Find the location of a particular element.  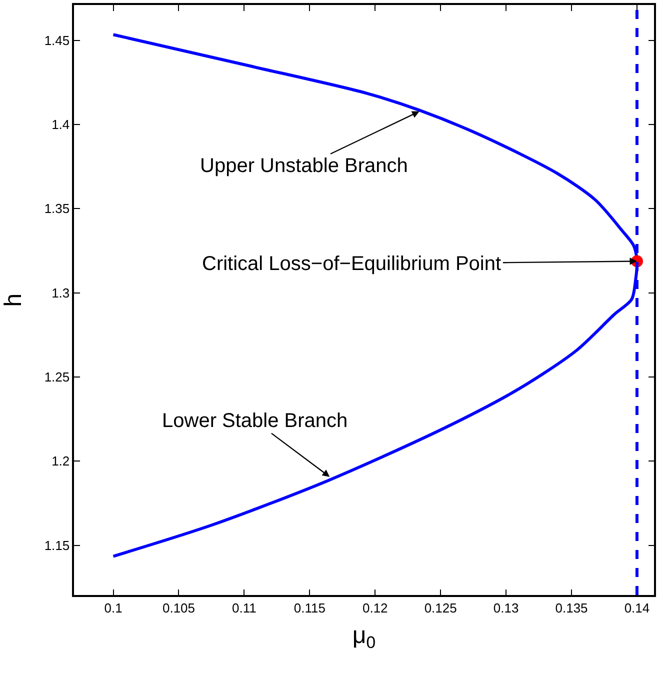

x-axis-title: μ$_{0}$ is located at coordinates (364, 637).